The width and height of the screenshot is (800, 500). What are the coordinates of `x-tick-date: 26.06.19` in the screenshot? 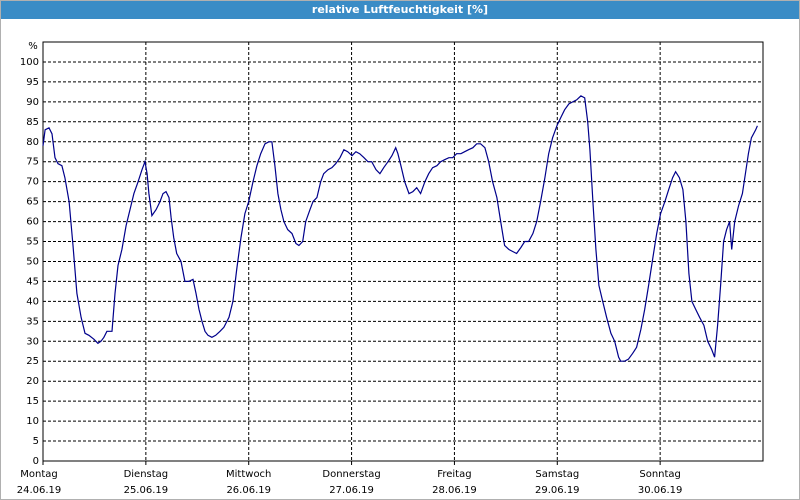 It's located at (248, 490).